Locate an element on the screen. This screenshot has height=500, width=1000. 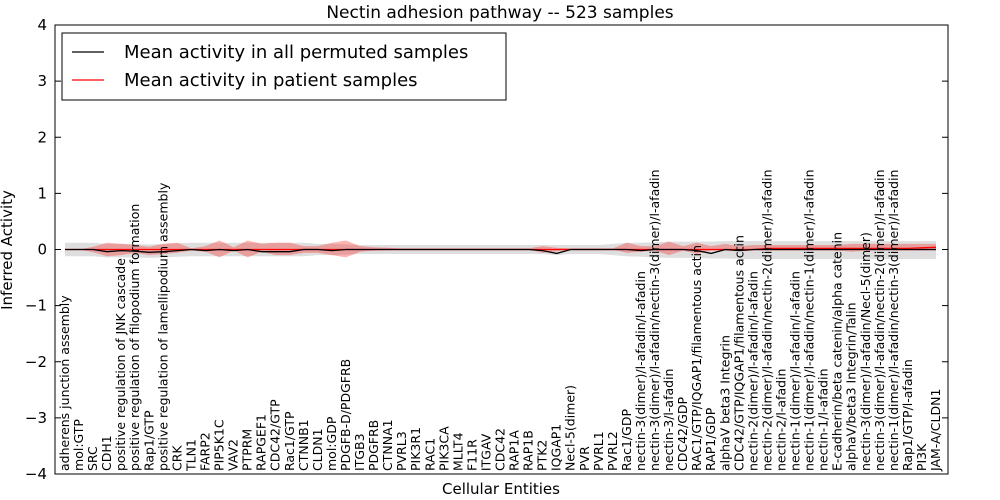
x-tick-label: E-cadherin/beta catenin/alpha catenin is located at coordinates (837, 351).